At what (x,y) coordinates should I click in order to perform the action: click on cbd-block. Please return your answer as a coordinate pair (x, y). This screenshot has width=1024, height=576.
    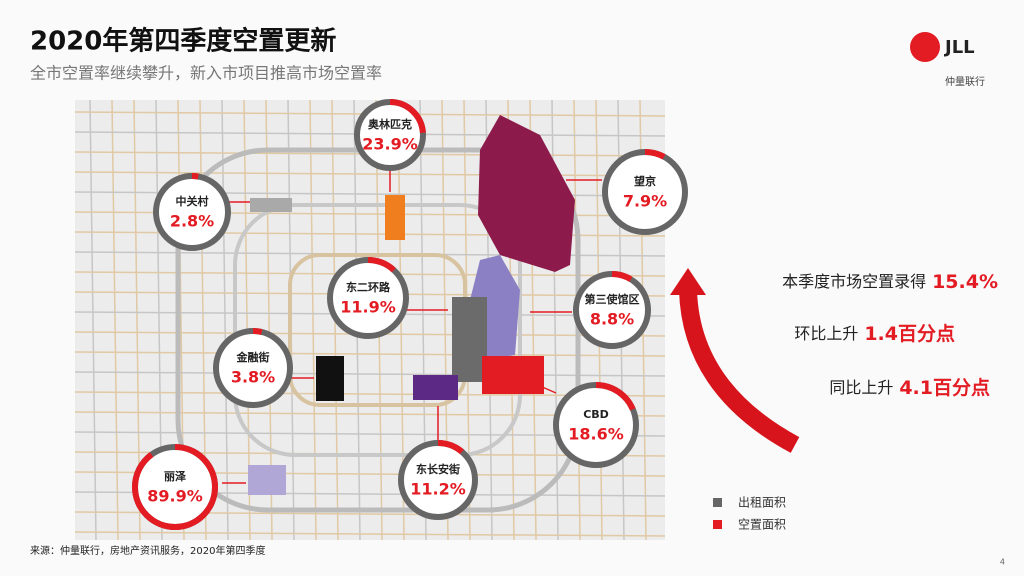
    Looking at the image, I should click on (513, 375).